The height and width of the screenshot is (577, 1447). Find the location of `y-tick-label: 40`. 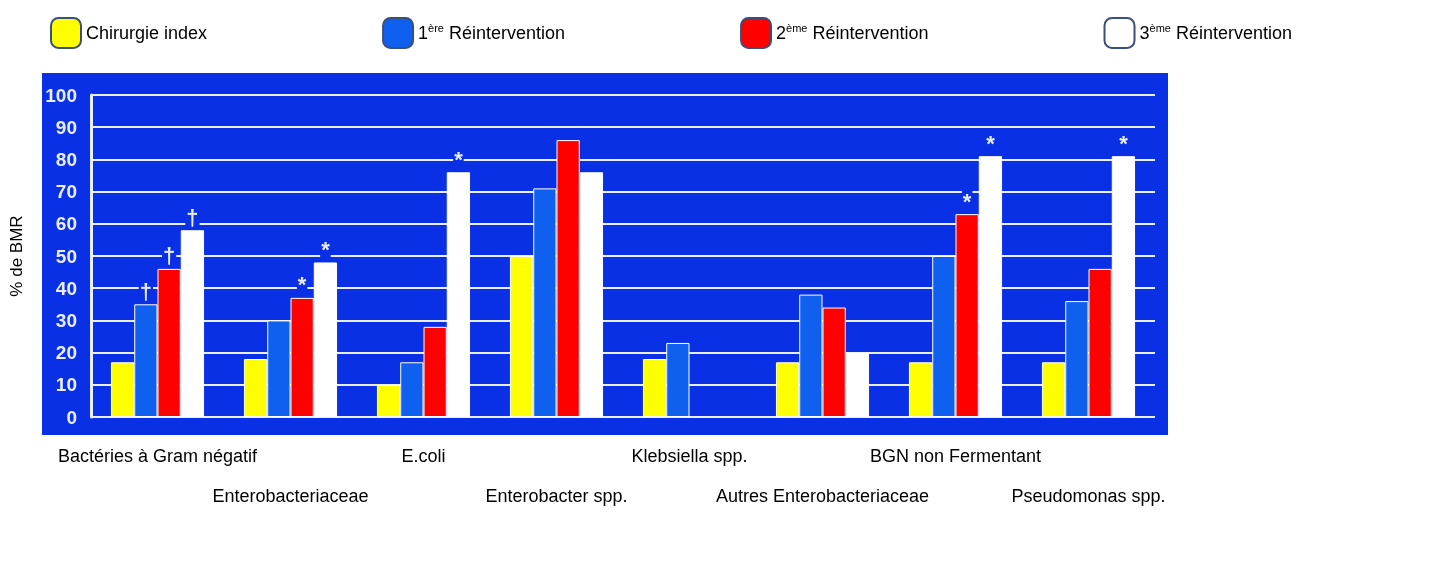

y-tick-label: 40 is located at coordinates (66, 288).